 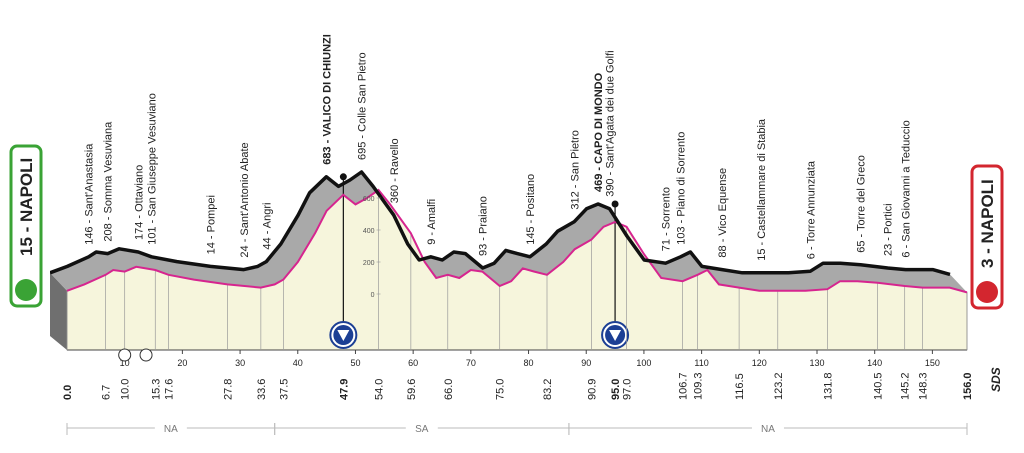 I want to click on finish-frame, so click(x=987, y=237).